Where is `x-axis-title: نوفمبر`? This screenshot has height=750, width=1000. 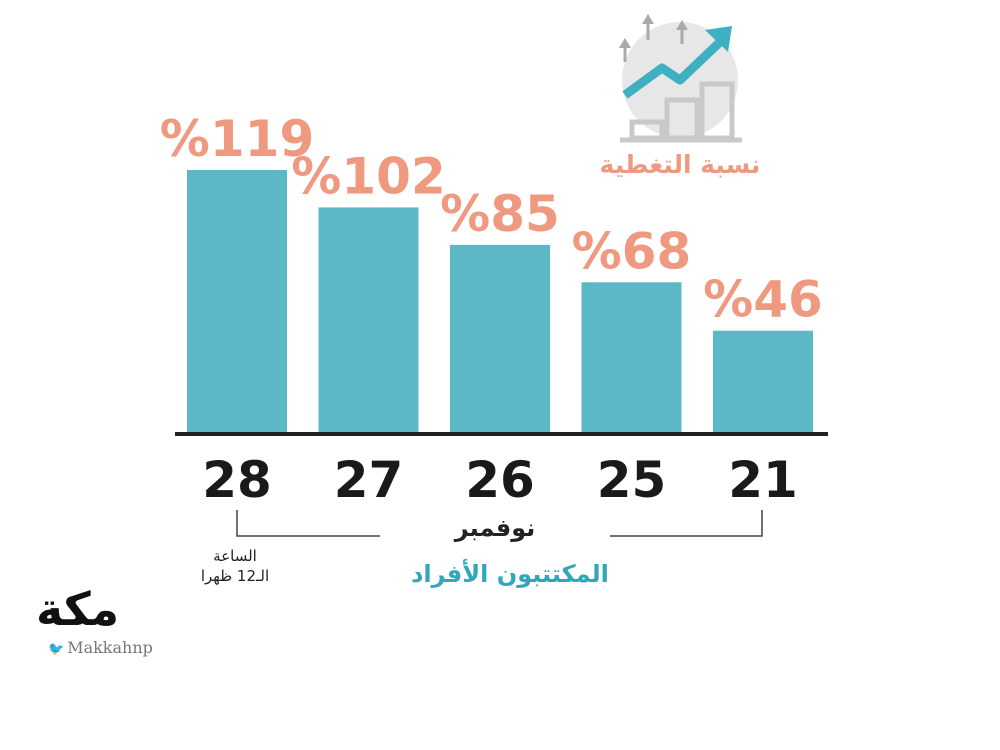
x-axis-title: نوفمبر is located at coordinates (495, 528).